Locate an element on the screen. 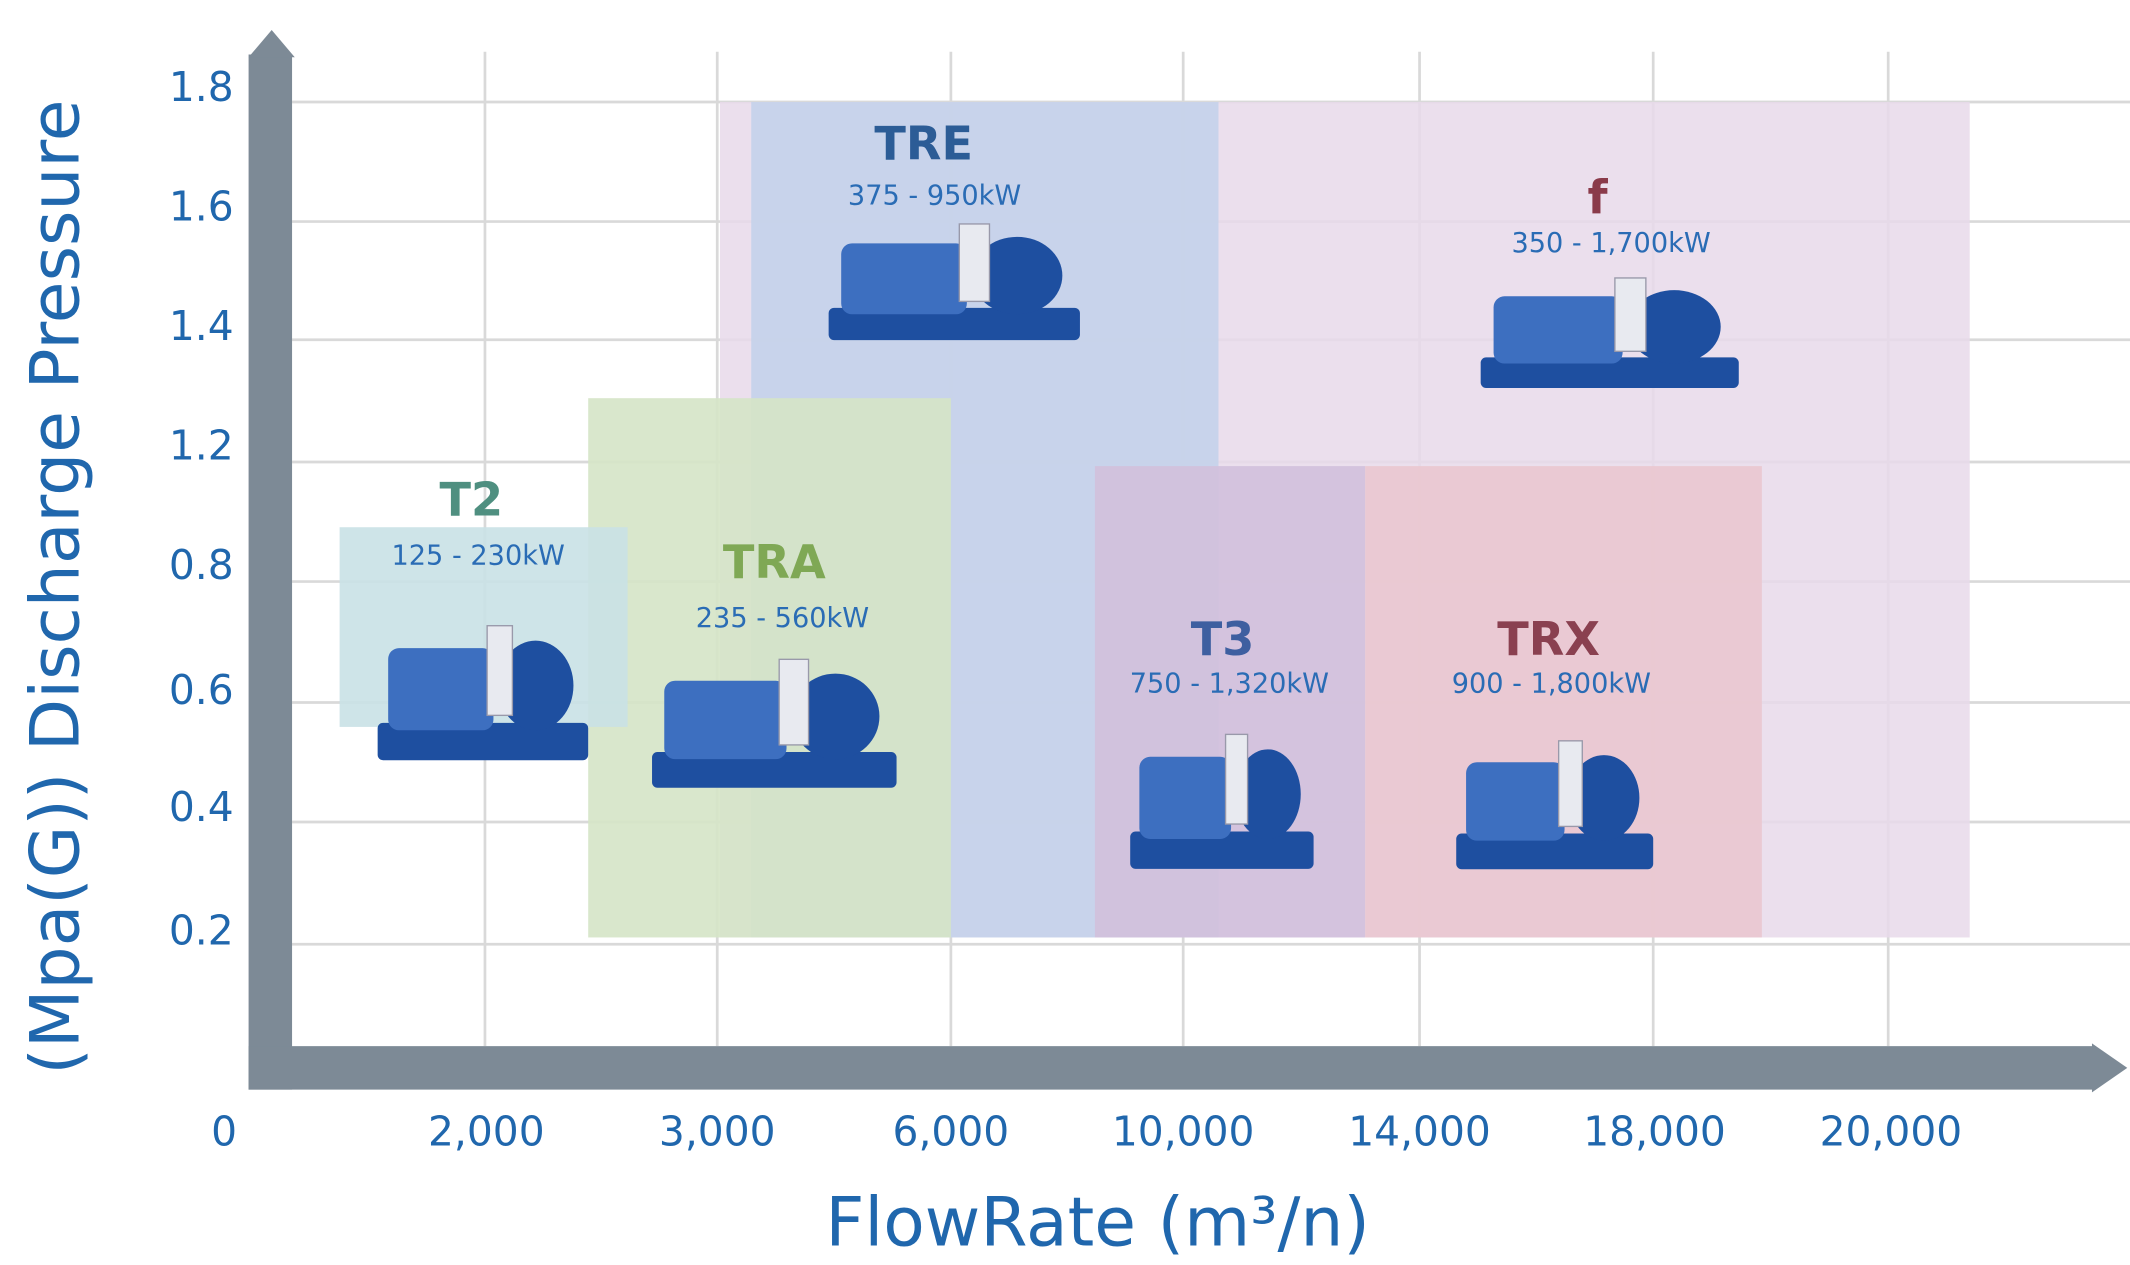  region-range: 900 - 1,800kW is located at coordinates (1551, 683).